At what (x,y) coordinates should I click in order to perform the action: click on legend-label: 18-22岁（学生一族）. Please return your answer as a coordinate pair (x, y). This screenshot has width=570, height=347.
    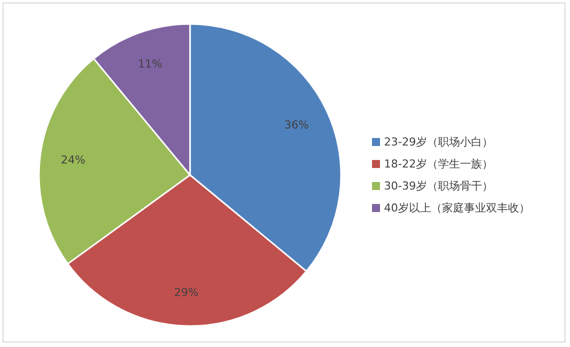
    Looking at the image, I should click on (438, 164).